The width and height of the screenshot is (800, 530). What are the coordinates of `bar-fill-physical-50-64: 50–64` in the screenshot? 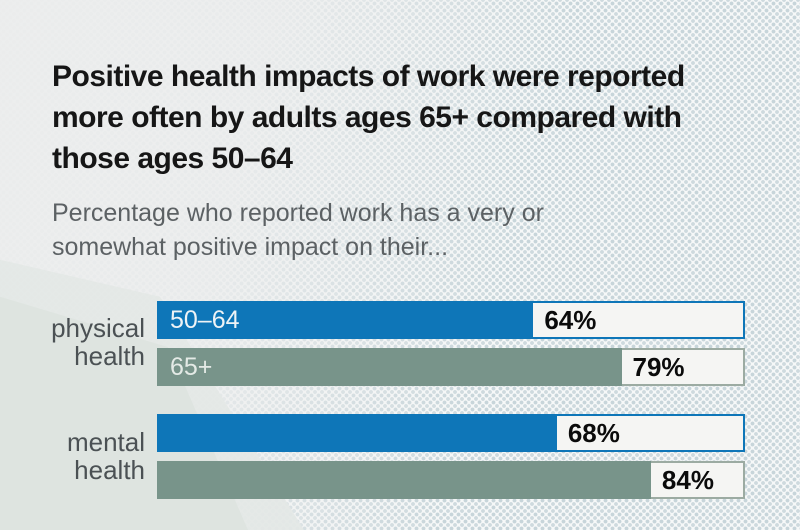 It's located at (345, 320).